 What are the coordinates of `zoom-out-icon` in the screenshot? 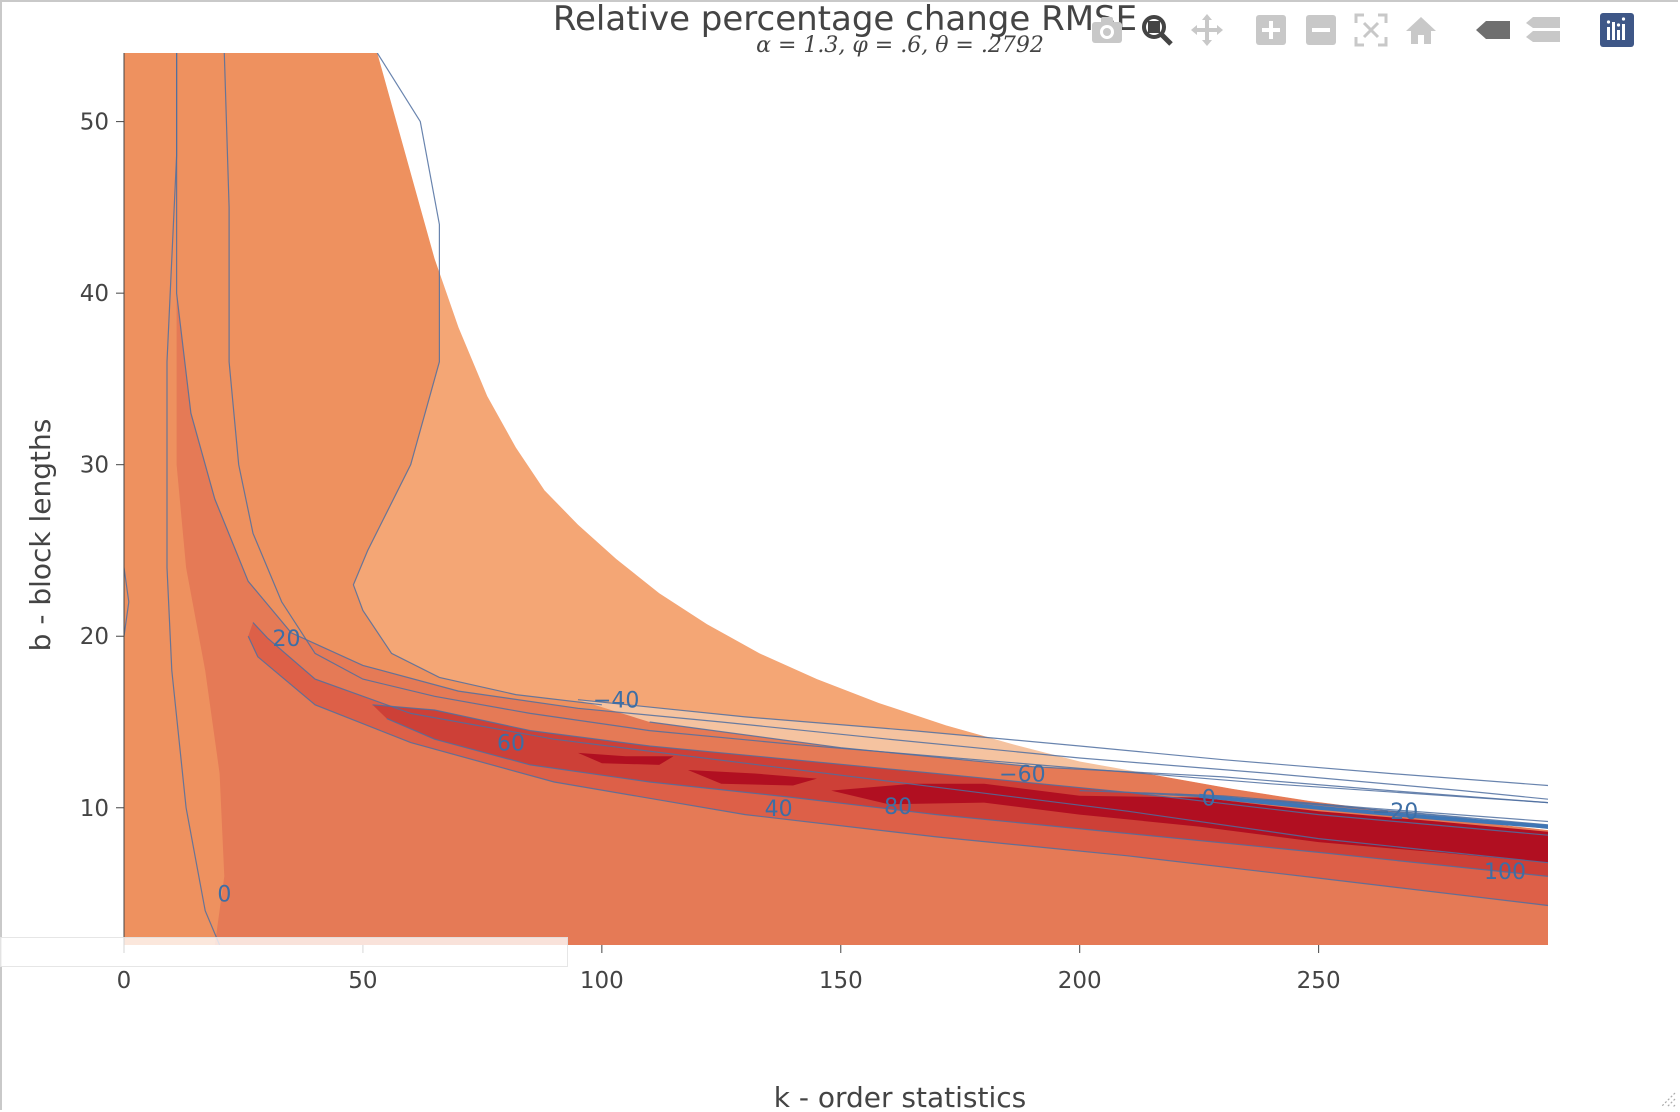 It's located at (1321, 30).